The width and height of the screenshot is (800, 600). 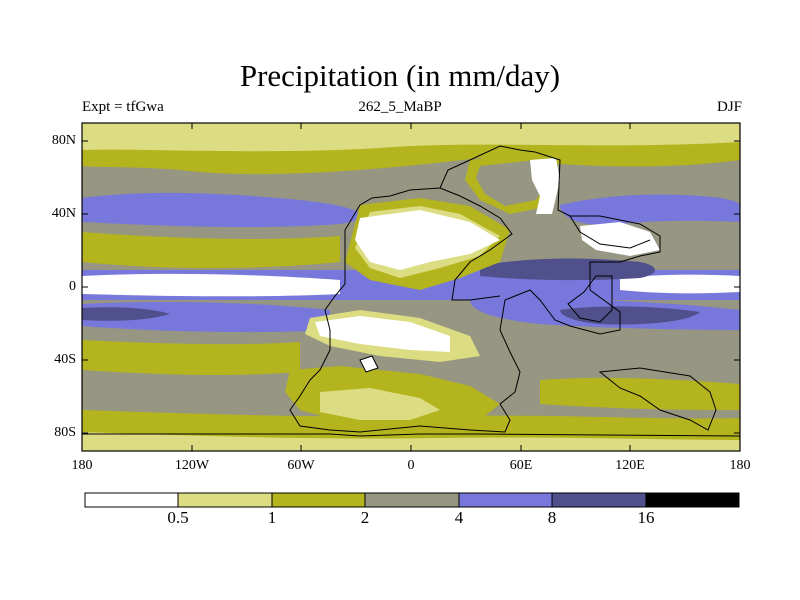 What do you see at coordinates (63, 213) in the screenshot?
I see `lat-label-40n: 40N` at bounding box center [63, 213].